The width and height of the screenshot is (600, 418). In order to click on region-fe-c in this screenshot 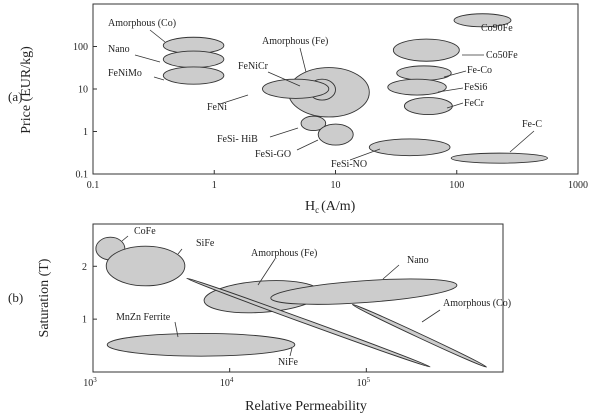, I will do `click(499, 158)`.